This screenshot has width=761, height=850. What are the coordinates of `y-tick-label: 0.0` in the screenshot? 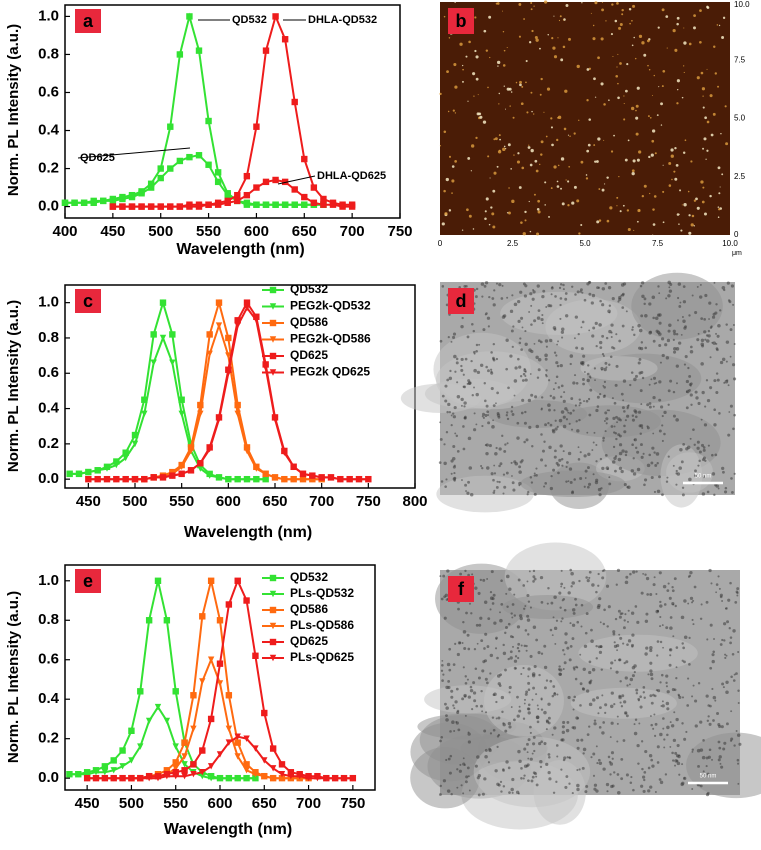 It's located at (48, 478).